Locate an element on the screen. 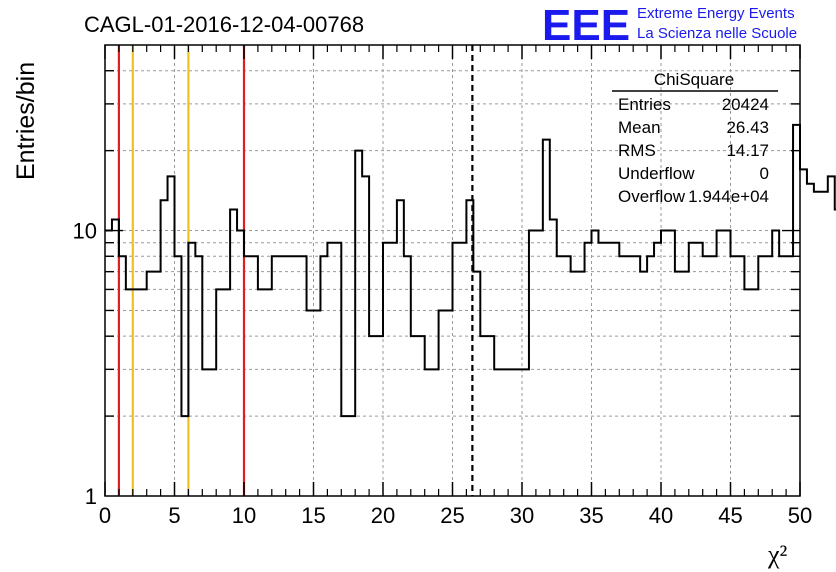  x-tick-label: 25 is located at coordinates (452, 515).